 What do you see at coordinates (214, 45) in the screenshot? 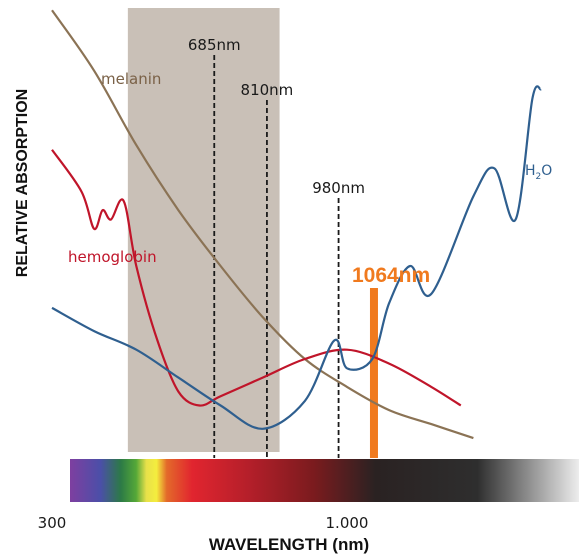
I see `marker-label-685: 685nm` at bounding box center [214, 45].